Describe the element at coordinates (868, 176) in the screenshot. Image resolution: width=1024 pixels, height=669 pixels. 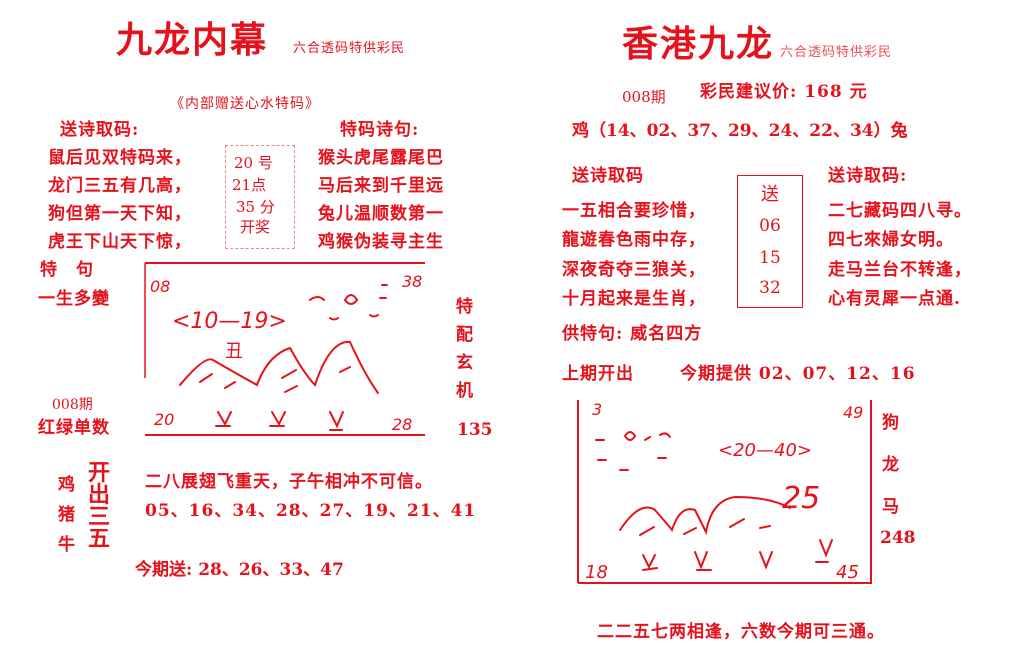
I see `right-poem-header-right: 送诗取码:` at that location.